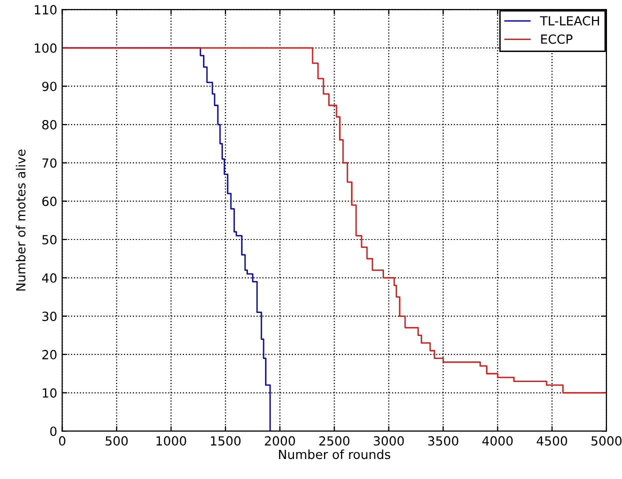 The width and height of the screenshot is (622, 479). What do you see at coordinates (569, 21) in the screenshot?
I see `legend-label: TL-LEACH` at bounding box center [569, 21].